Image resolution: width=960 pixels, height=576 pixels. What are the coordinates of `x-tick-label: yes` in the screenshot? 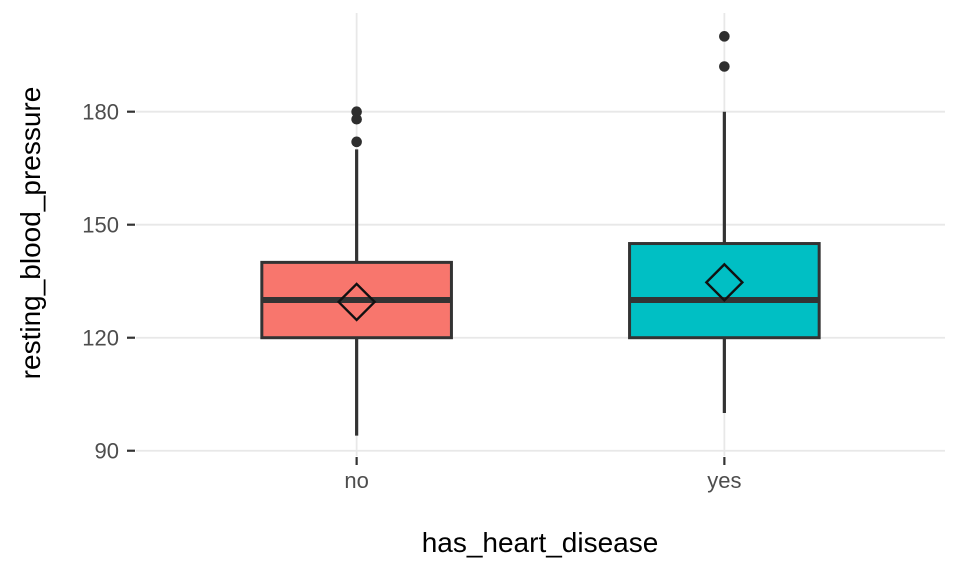 It's located at (724, 480).